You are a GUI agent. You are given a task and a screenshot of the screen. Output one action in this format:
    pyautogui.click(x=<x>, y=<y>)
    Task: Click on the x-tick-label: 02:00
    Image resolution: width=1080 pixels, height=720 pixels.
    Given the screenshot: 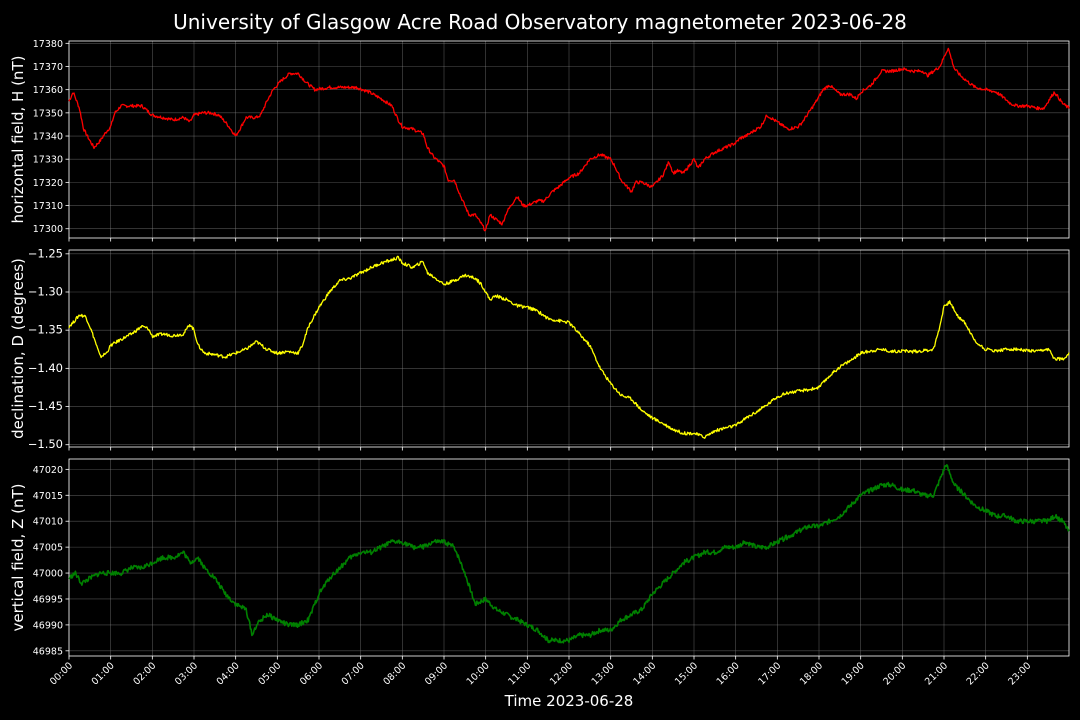 What is the action you would take?
    pyautogui.click(x=144, y=673)
    